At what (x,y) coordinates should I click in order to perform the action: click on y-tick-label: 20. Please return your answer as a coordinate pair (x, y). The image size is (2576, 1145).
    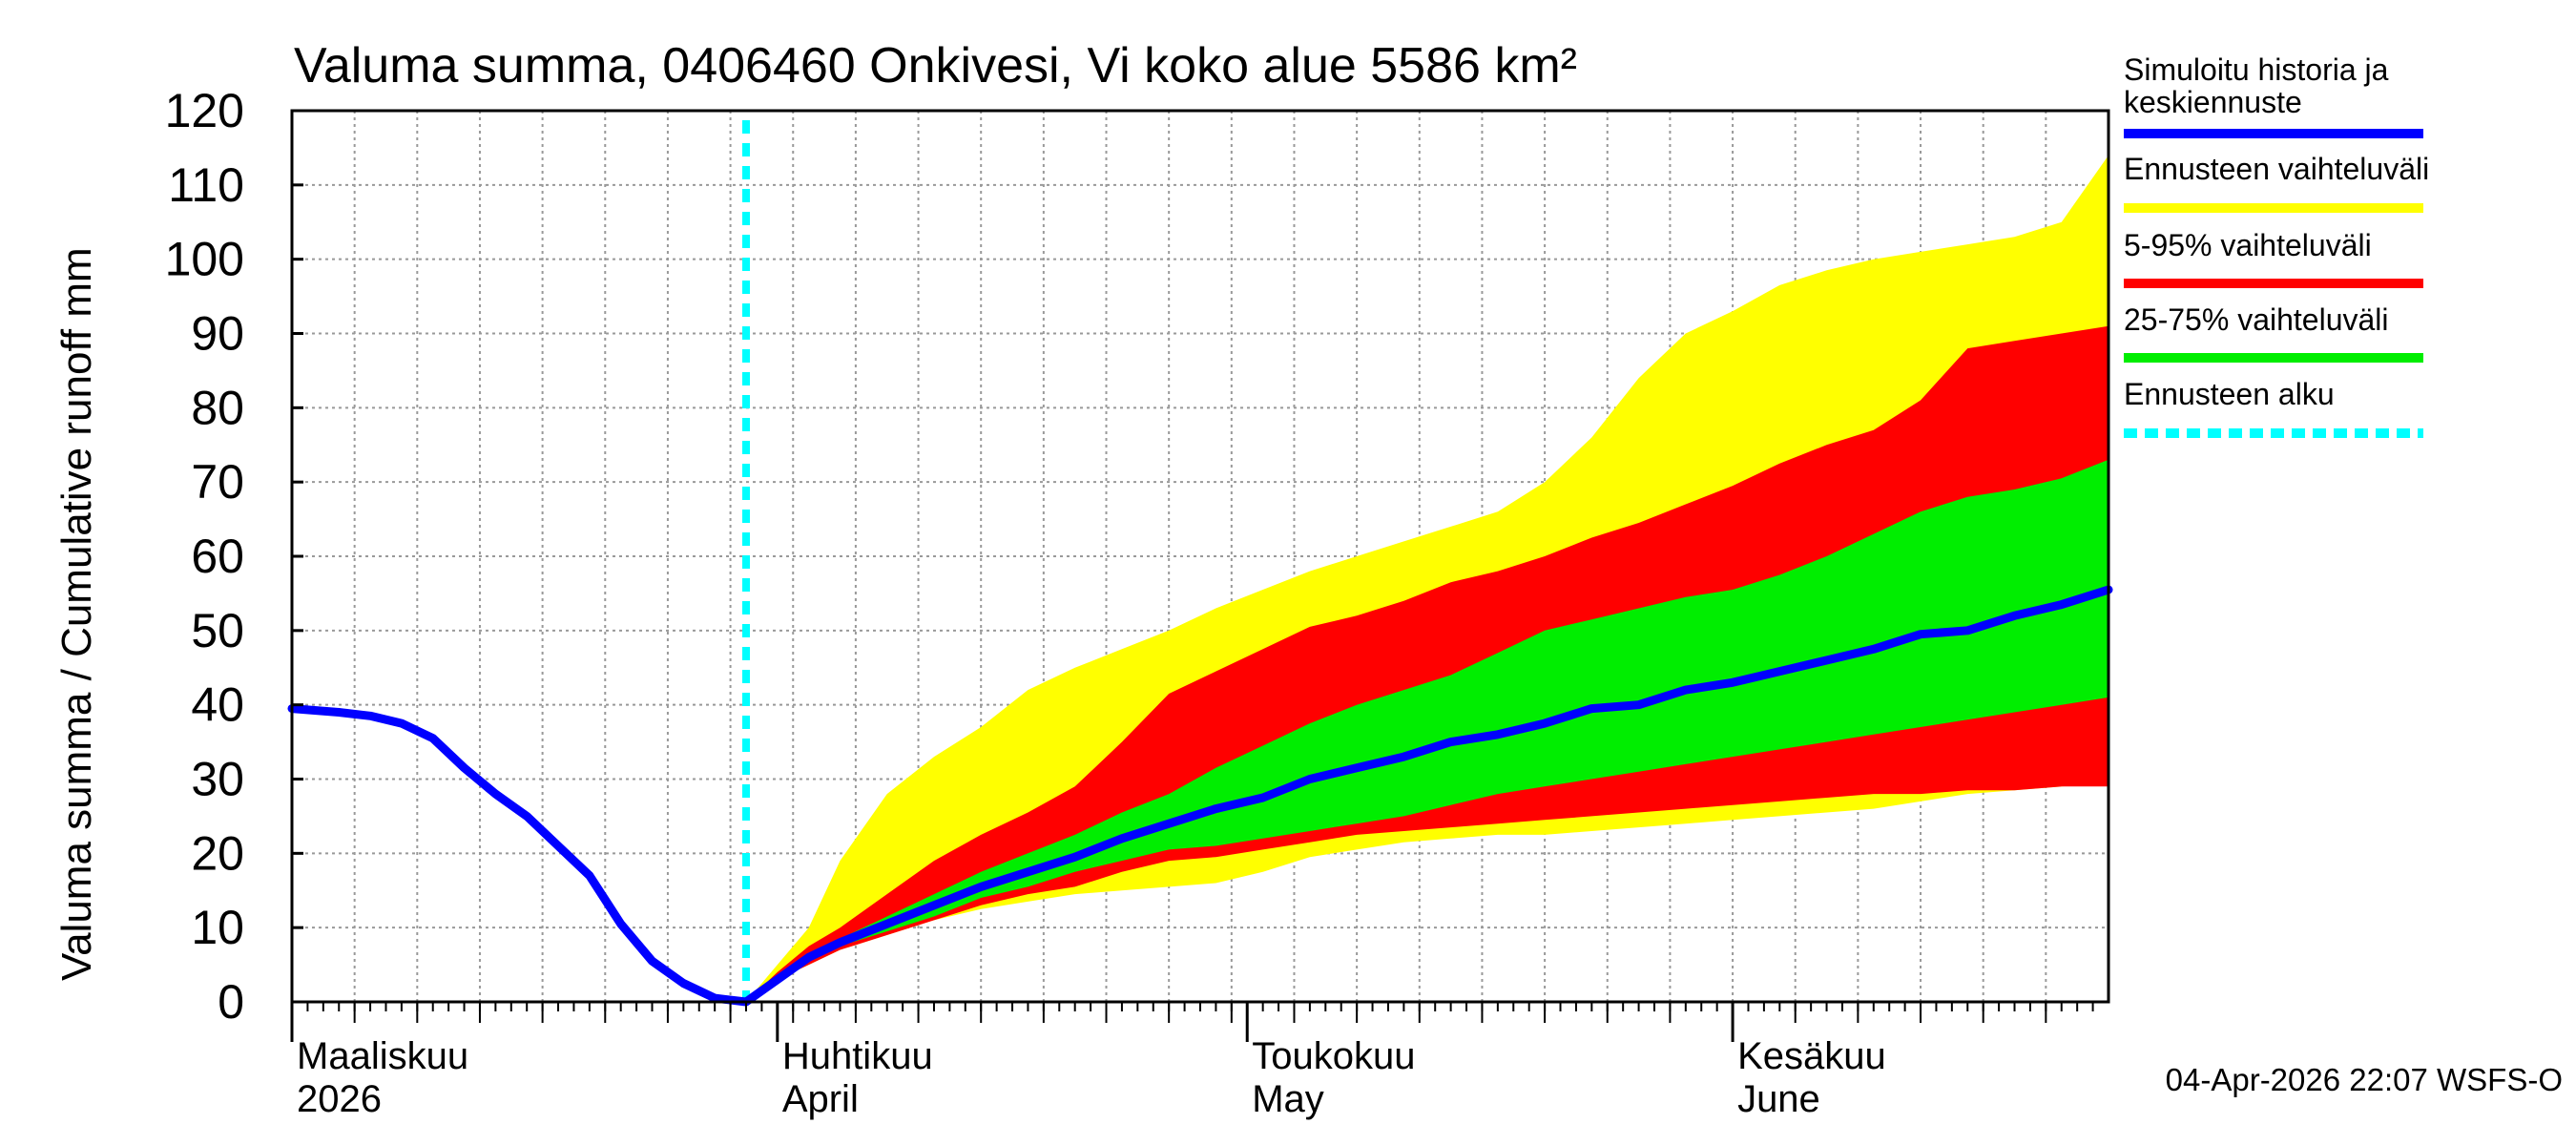
    Looking at the image, I should click on (217, 853).